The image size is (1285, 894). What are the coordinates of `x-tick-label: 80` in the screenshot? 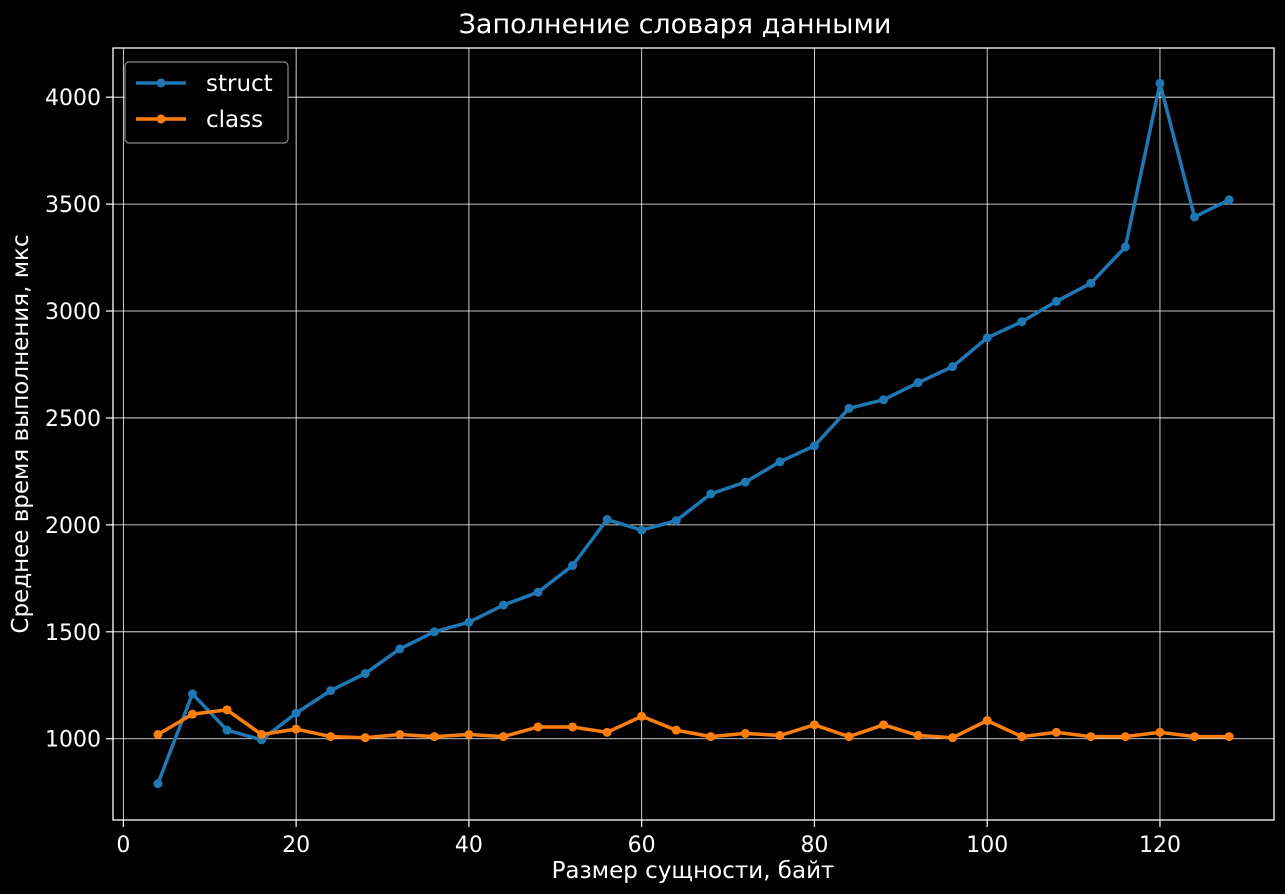 It's located at (814, 845).